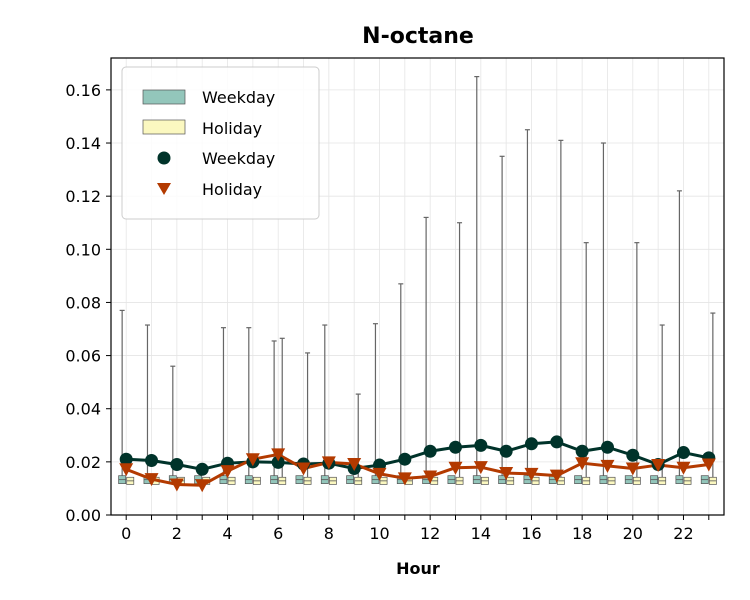 The width and height of the screenshot is (750, 600). Describe the element at coordinates (227, 533) in the screenshot. I see `x-tick-label: 4` at that location.